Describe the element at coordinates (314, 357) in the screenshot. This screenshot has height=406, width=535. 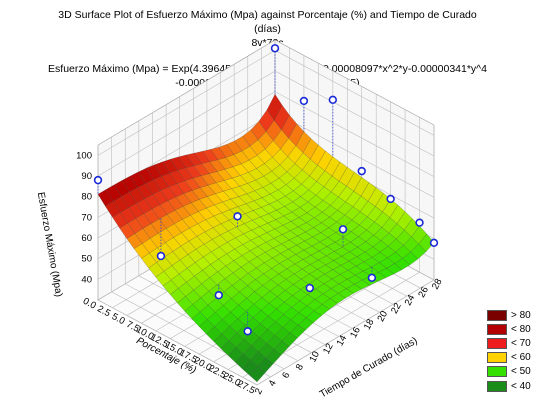
I see `y-tick-label: 10` at that location.